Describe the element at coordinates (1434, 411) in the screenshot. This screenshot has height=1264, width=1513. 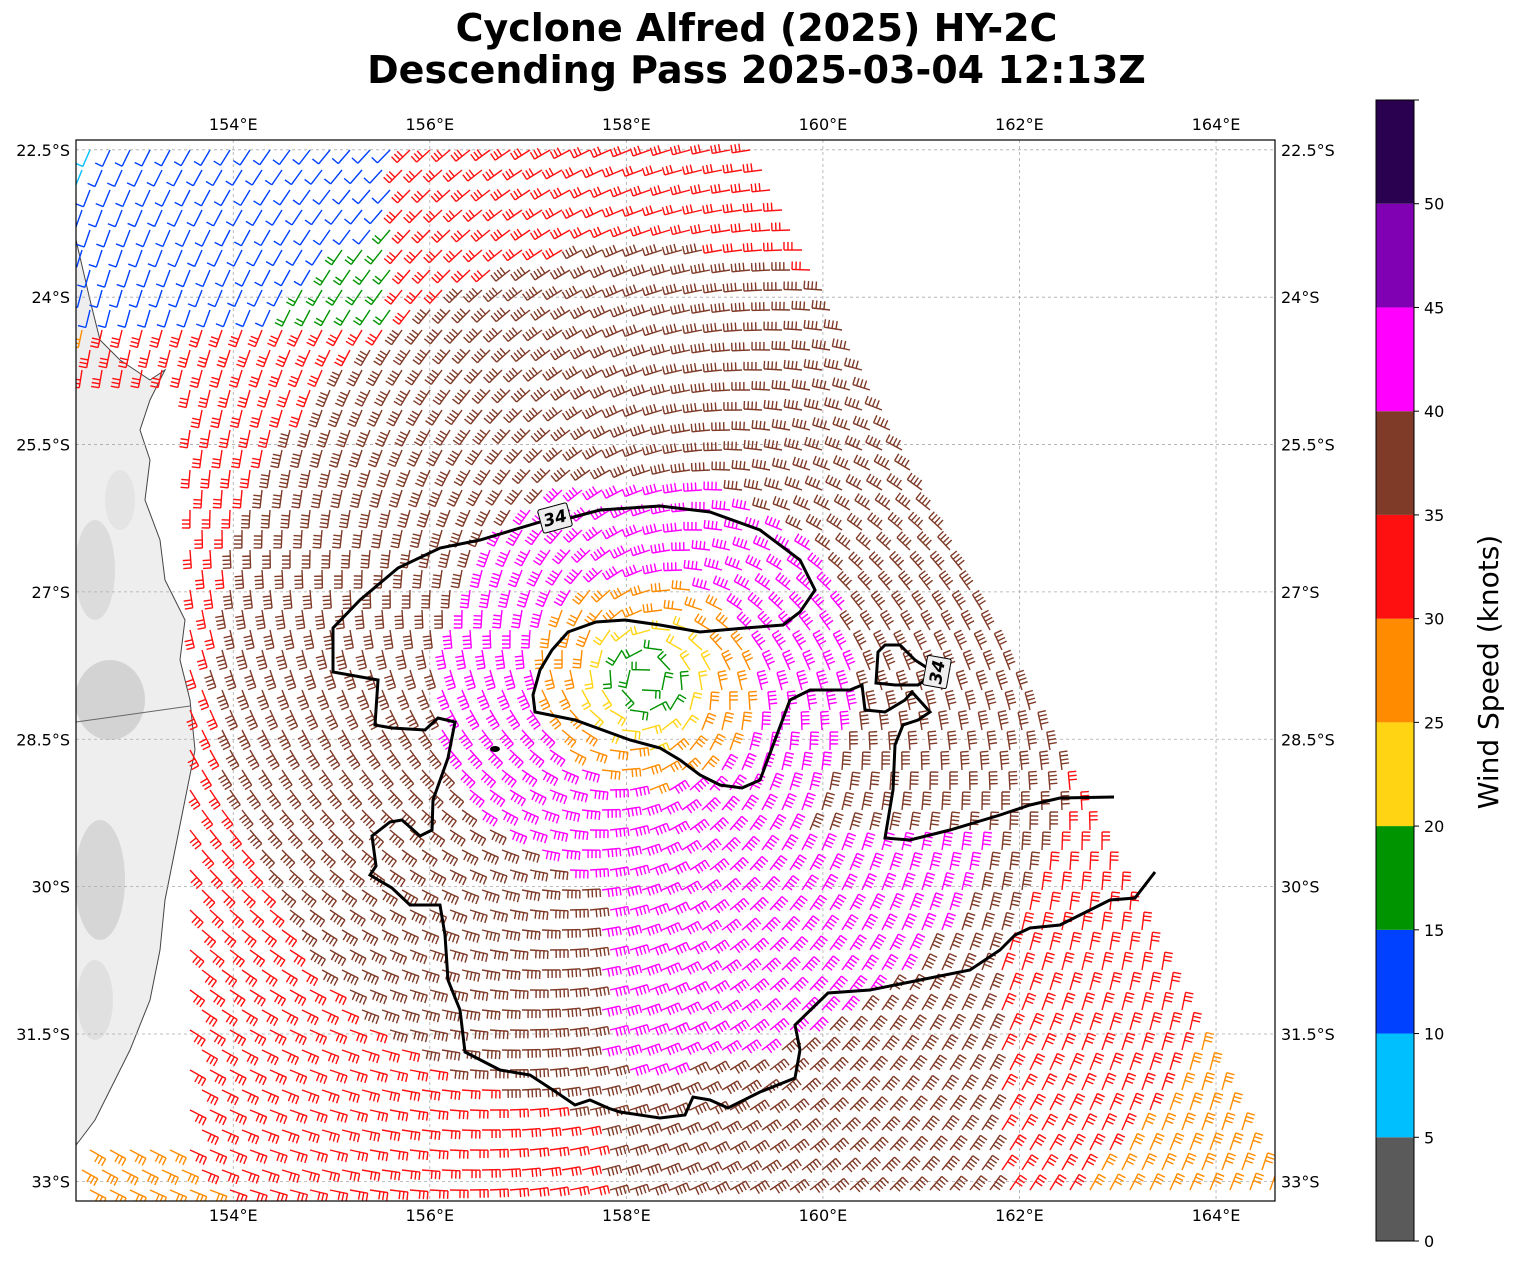
I see `colorbar-tick-label: 40` at that location.